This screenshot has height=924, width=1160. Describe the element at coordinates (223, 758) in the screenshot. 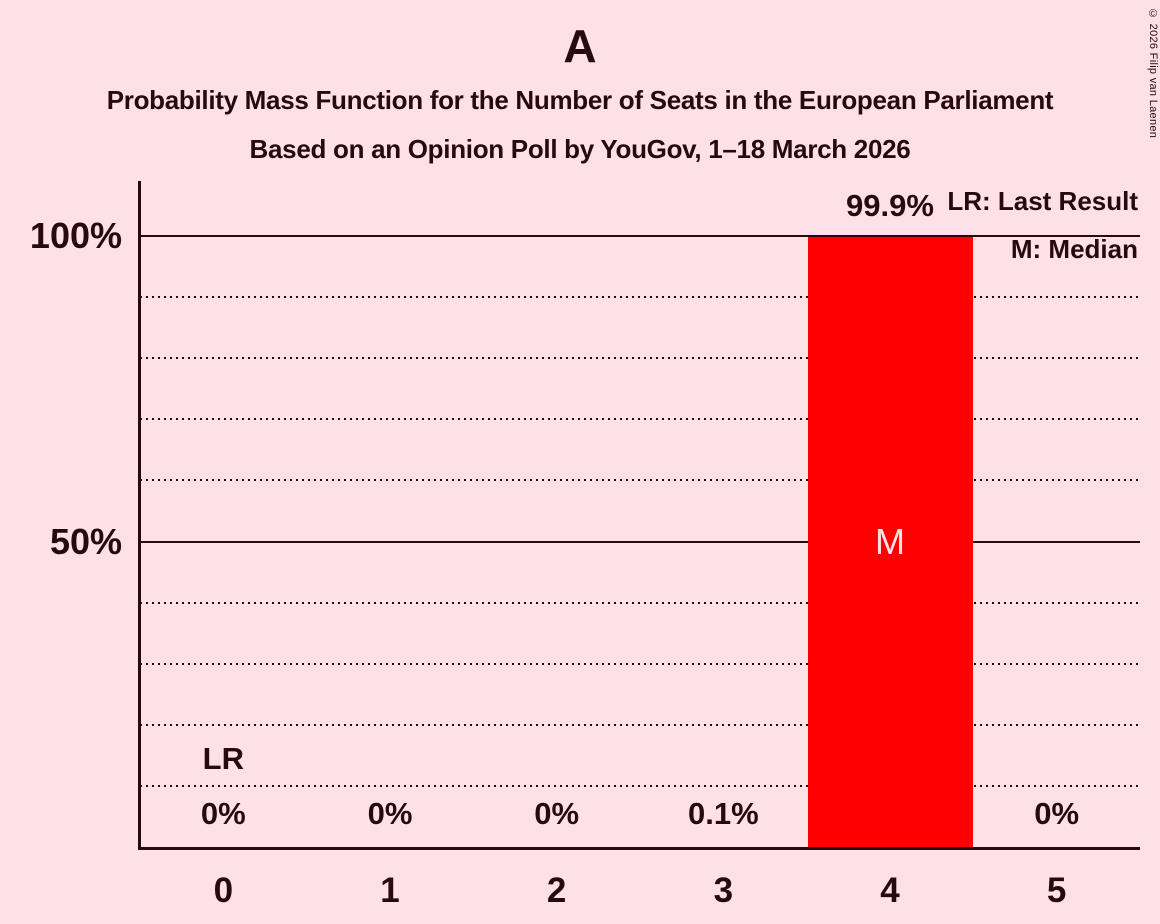

I see `last-result-marker: LR` at that location.